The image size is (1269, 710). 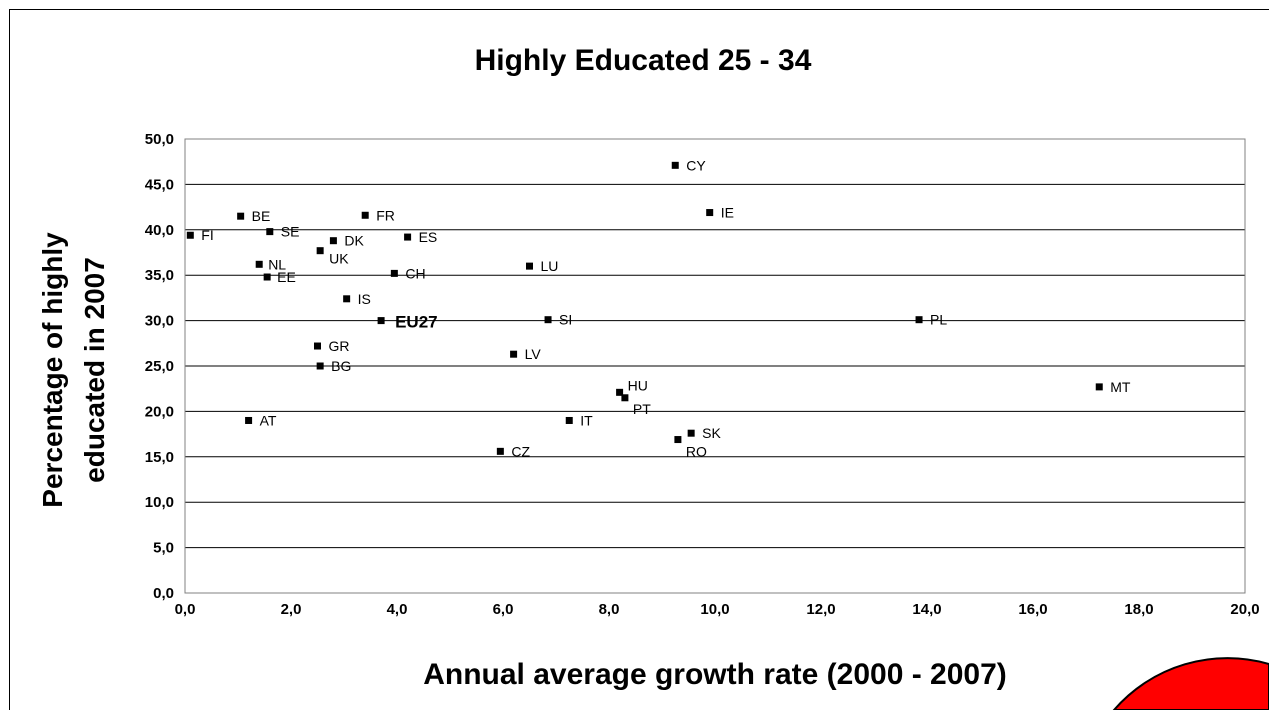 I want to click on data-point-gr, so click(x=317, y=346).